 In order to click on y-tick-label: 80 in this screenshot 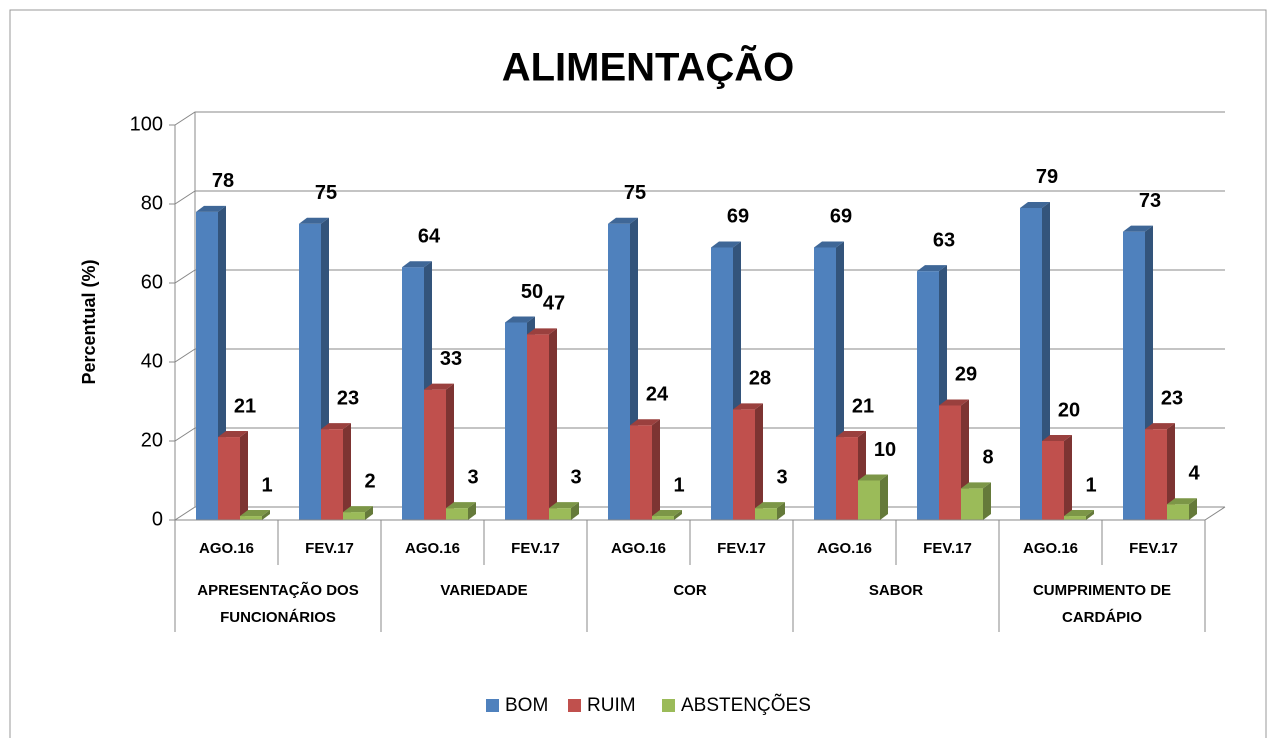, I will do `click(152, 203)`.